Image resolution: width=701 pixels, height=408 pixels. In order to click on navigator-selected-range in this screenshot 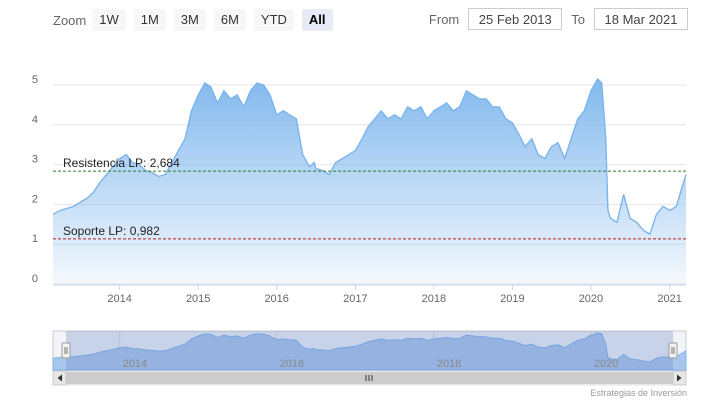, I will do `click(369, 351)`.